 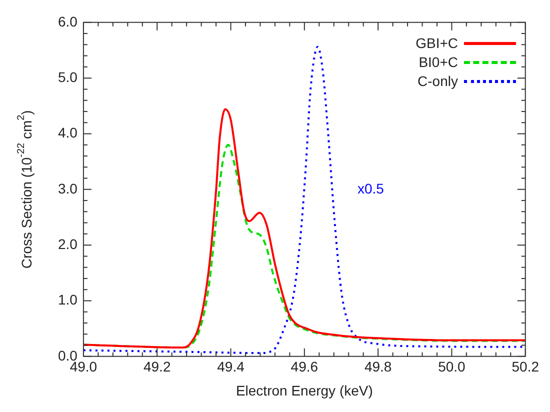 I want to click on x-axis-title: Electron Energy (keV), so click(x=304, y=390).